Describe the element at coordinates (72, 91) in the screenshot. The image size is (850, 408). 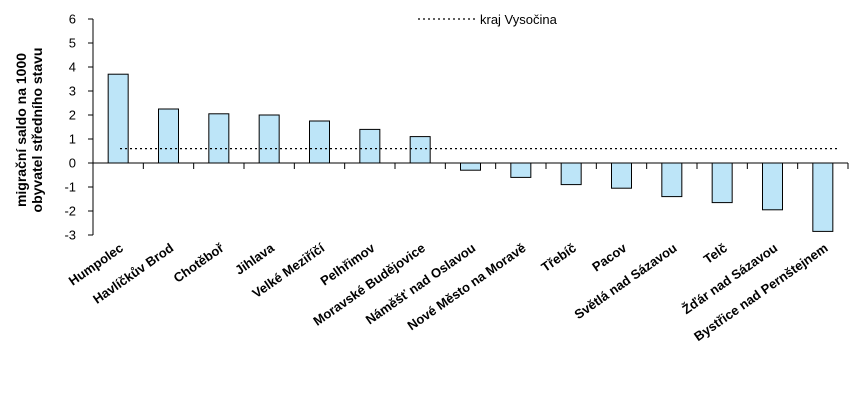
I see `y-tick-label: 3` at that location.